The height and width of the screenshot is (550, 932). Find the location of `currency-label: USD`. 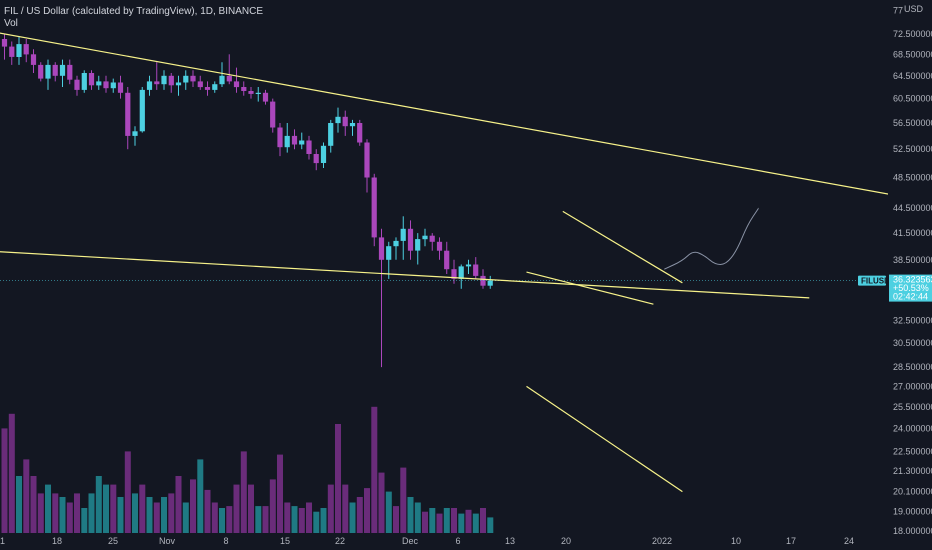

currency-label: USD is located at coordinates (914, 9).